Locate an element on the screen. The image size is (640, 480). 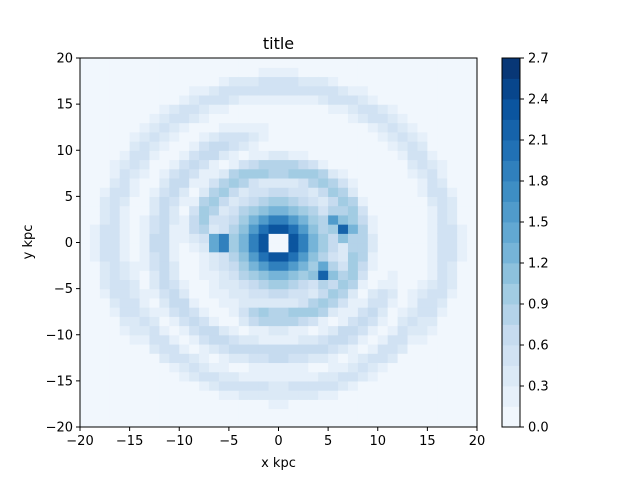
colorbar-band is located at coordinates (511, 89).